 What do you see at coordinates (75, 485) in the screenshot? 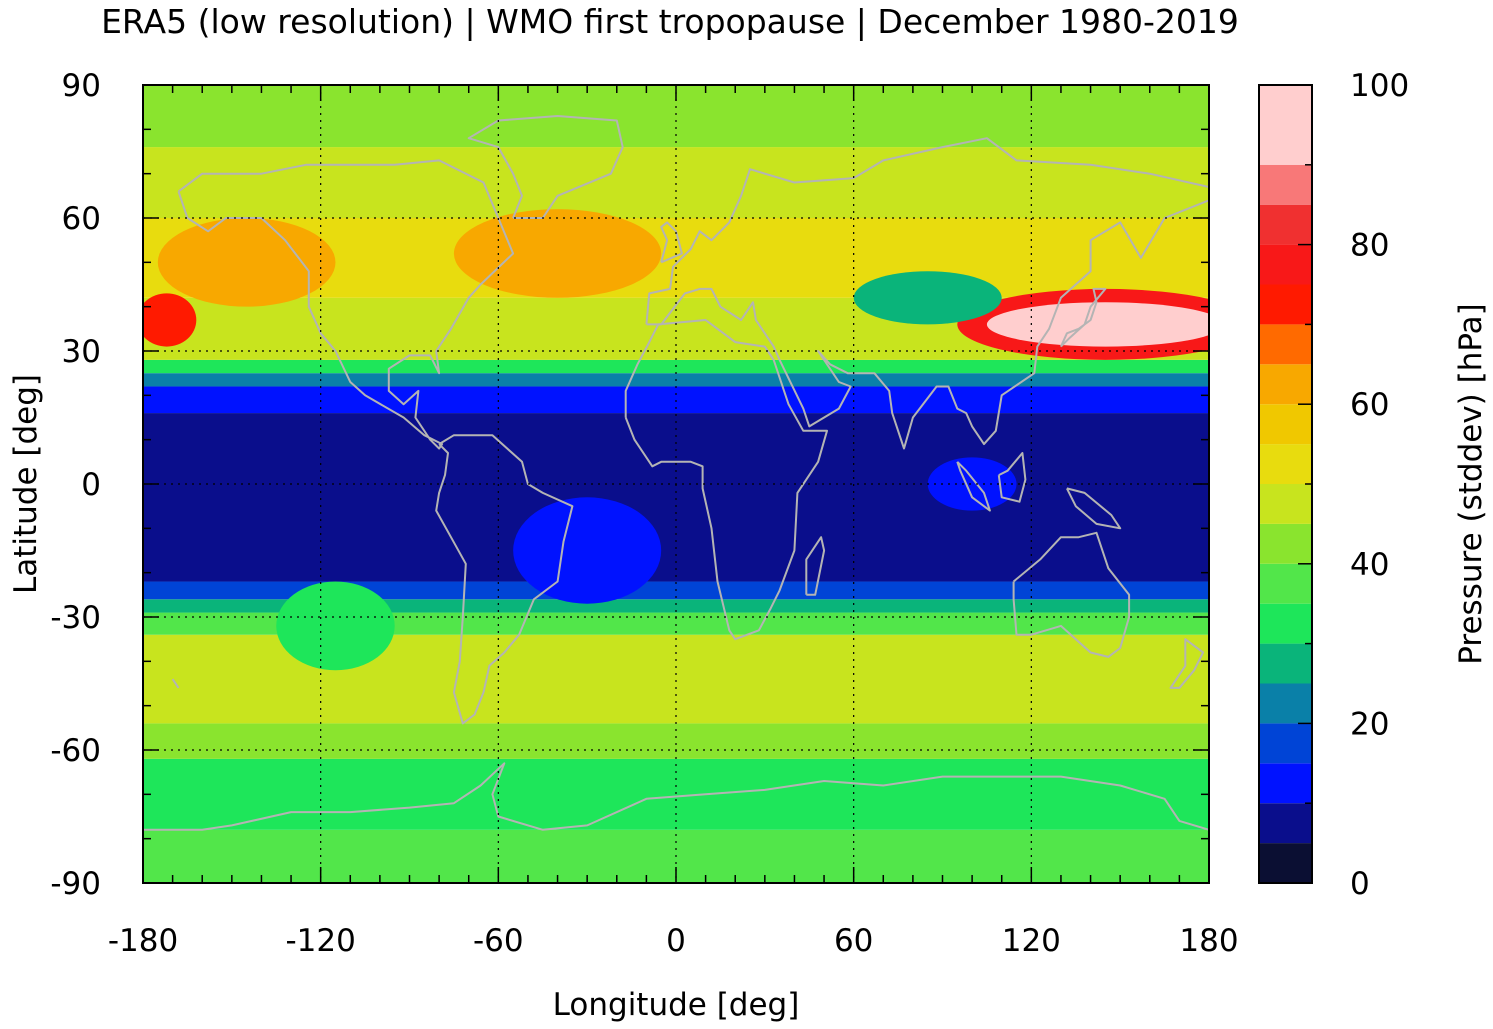
I see `y-tick-labels: 90 60 30 0 -30 -60 -90` at bounding box center [75, 485].